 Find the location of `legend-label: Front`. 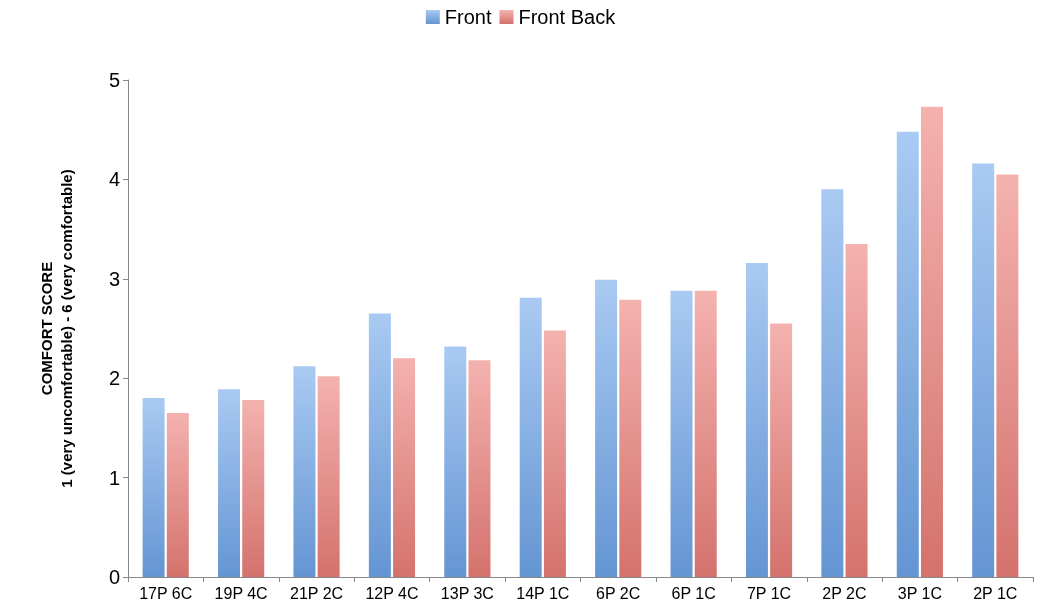

legend-label: Front is located at coordinates (468, 17).